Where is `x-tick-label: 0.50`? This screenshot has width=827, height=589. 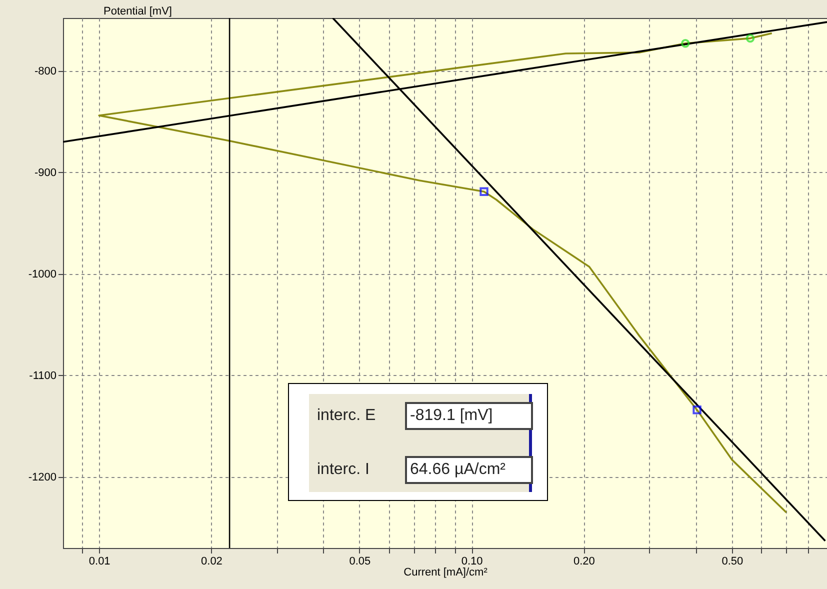
x-tick-label: 0.50 is located at coordinates (733, 562).